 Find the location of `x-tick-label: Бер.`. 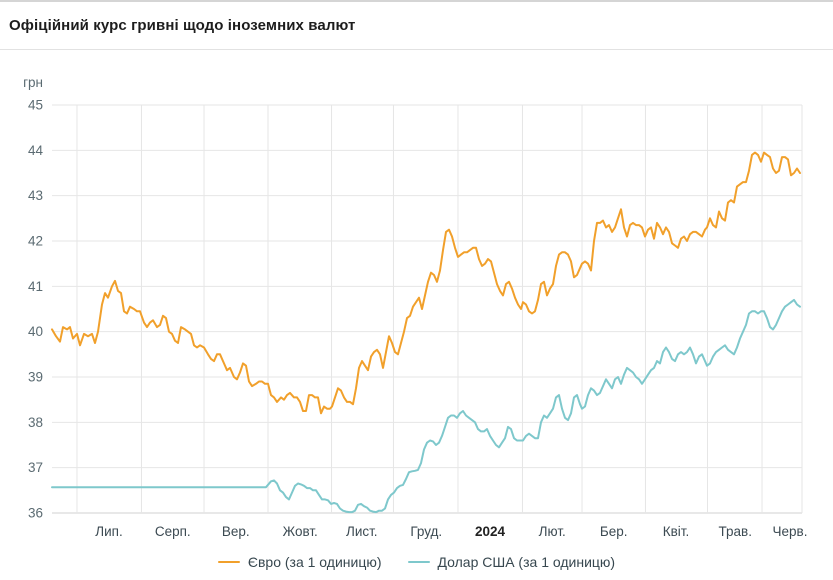

x-tick-label: Бер. is located at coordinates (614, 531).